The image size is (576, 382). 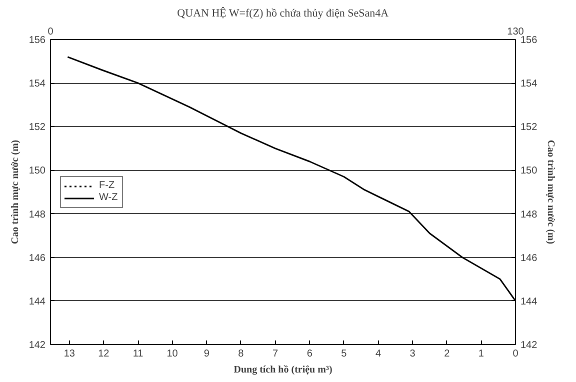 I want to click on x-tick-label: 3, so click(x=413, y=354).